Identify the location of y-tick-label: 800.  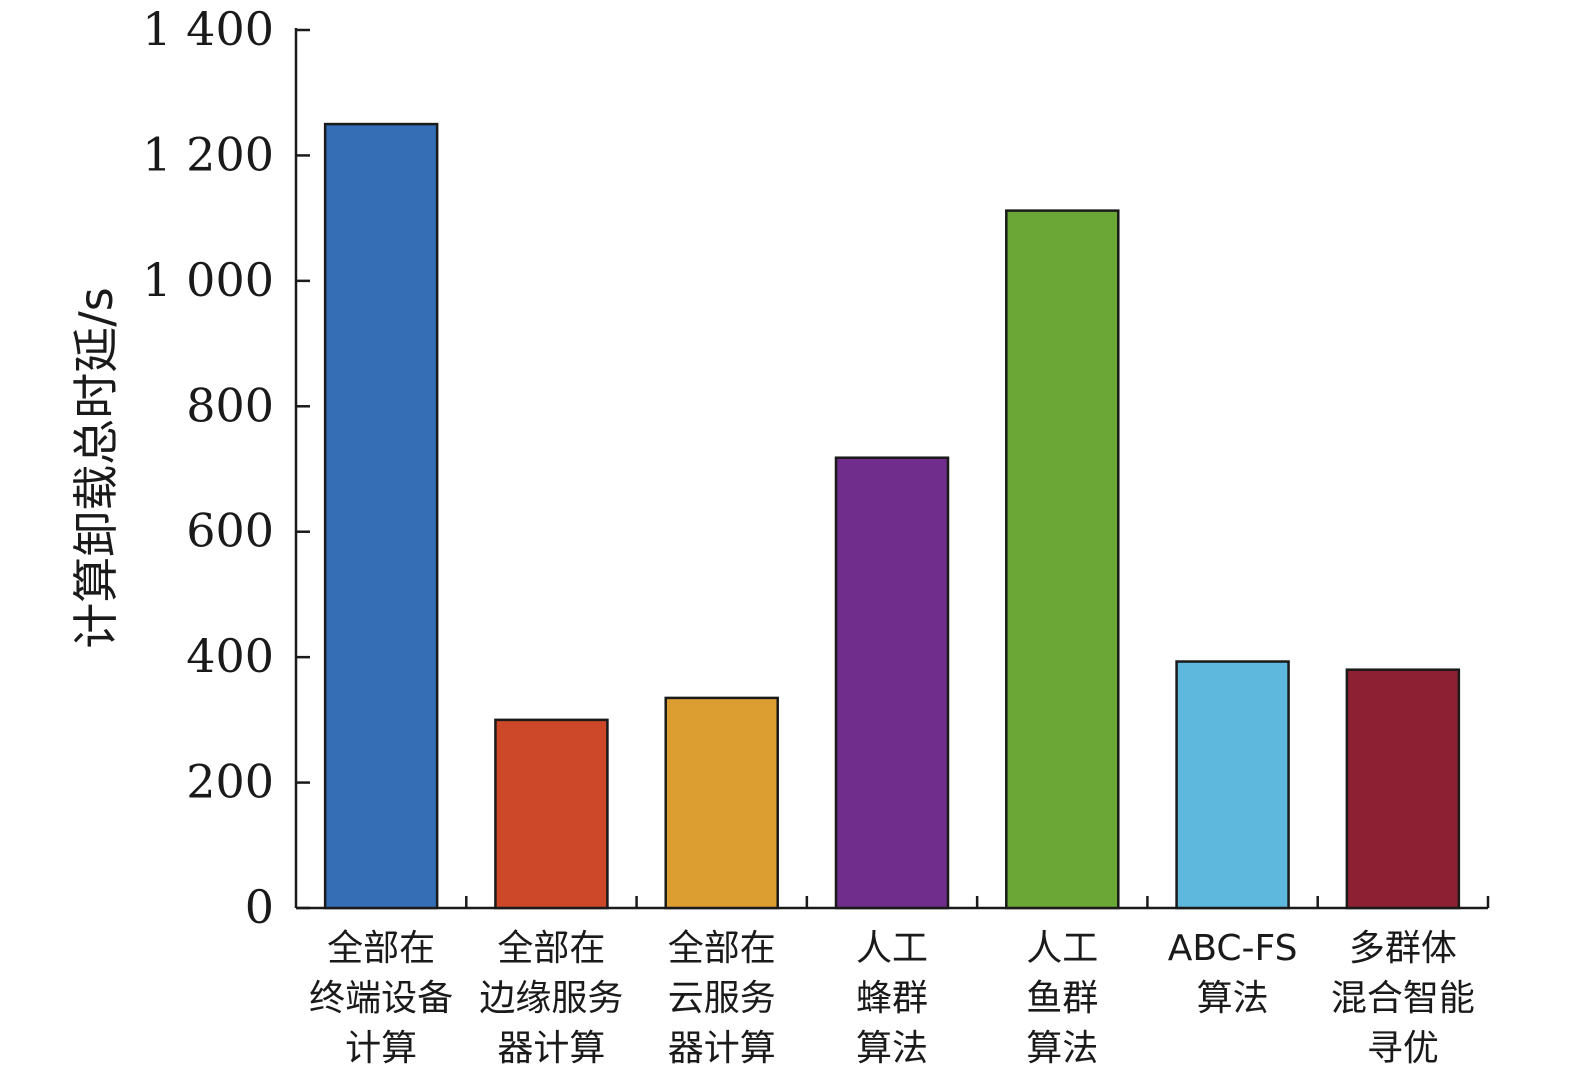
(230, 405).